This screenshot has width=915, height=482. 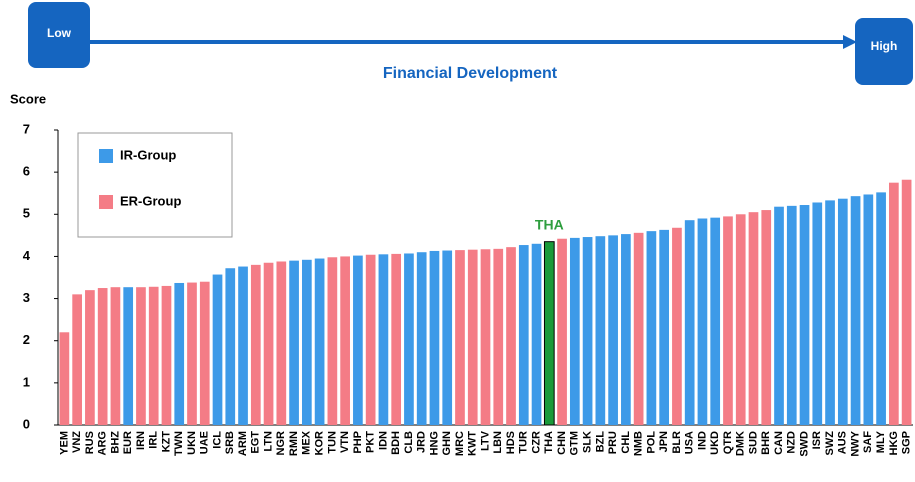 What do you see at coordinates (549, 442) in the screenshot?
I see `x-tick-label: THA` at bounding box center [549, 442].